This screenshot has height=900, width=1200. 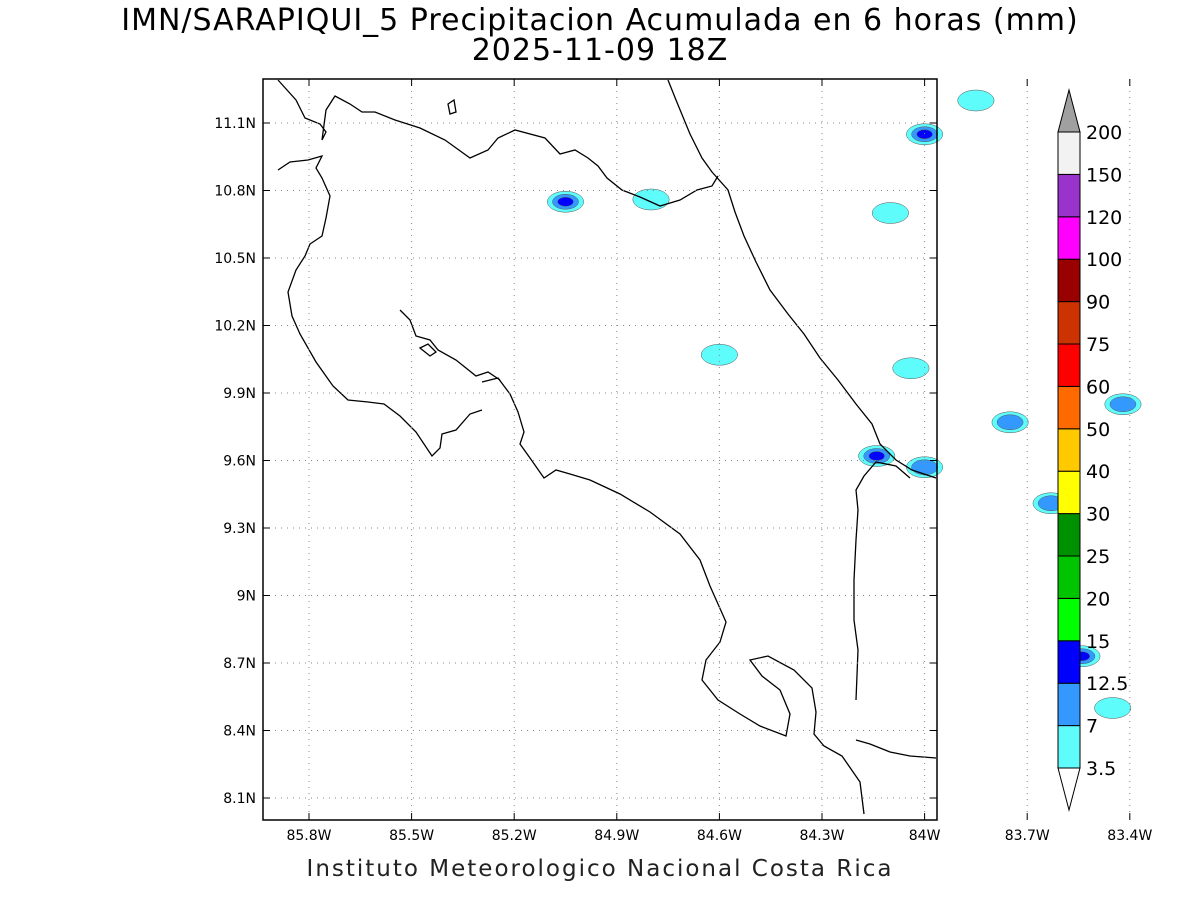 What do you see at coordinates (1104, 260) in the screenshot?
I see `colorbar-label: 100` at bounding box center [1104, 260].